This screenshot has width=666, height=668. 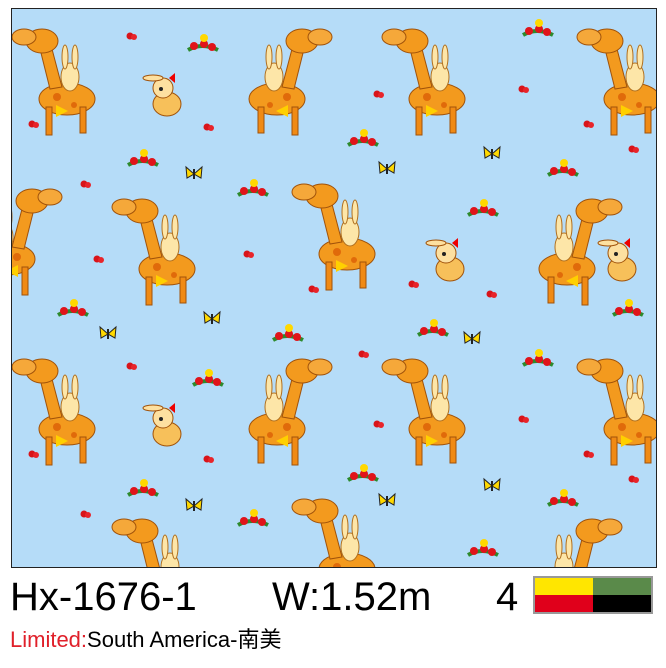 I want to click on fabric-width: W:1.52m, so click(x=352, y=597).